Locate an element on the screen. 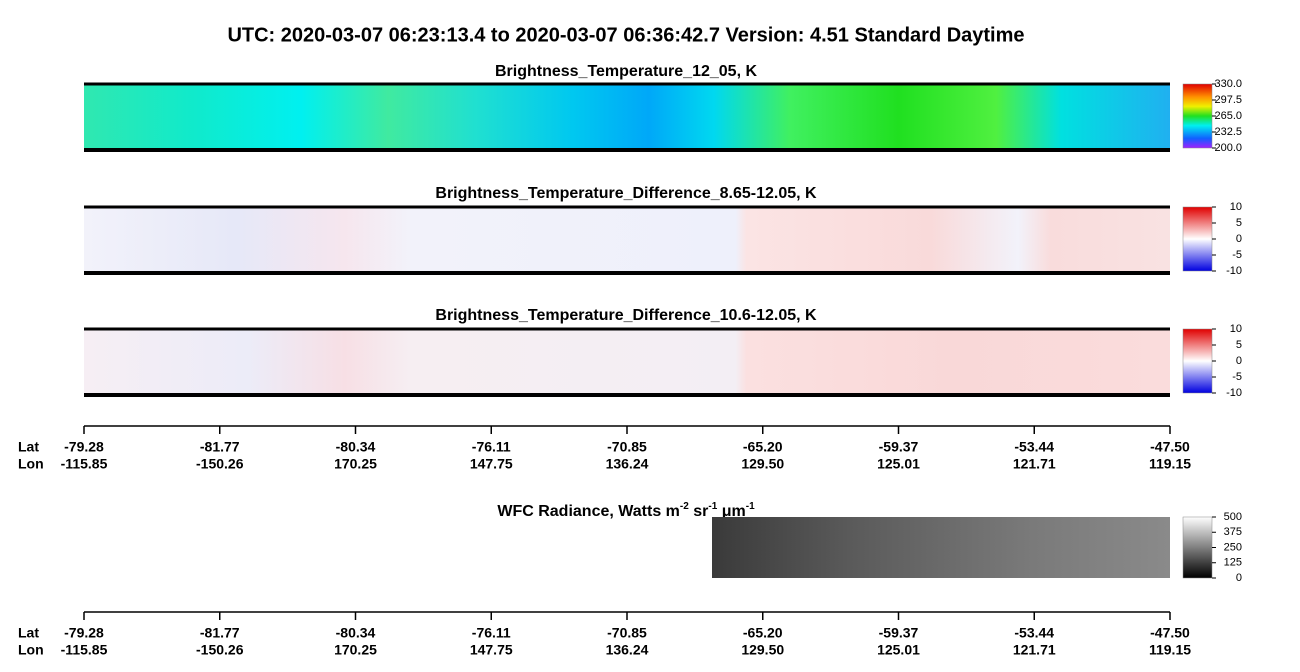  colorbar-label: 200.0 is located at coordinates (1228, 148).